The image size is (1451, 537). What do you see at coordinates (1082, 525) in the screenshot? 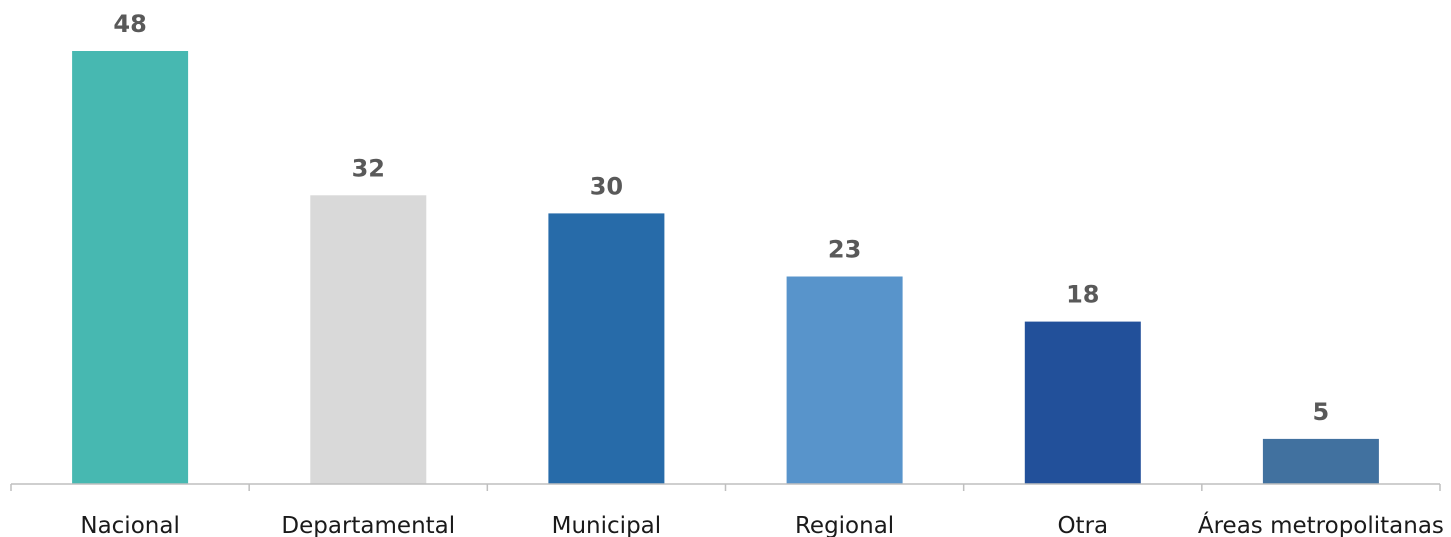
I see `x-axis-category-label: Otra` at bounding box center [1082, 525].